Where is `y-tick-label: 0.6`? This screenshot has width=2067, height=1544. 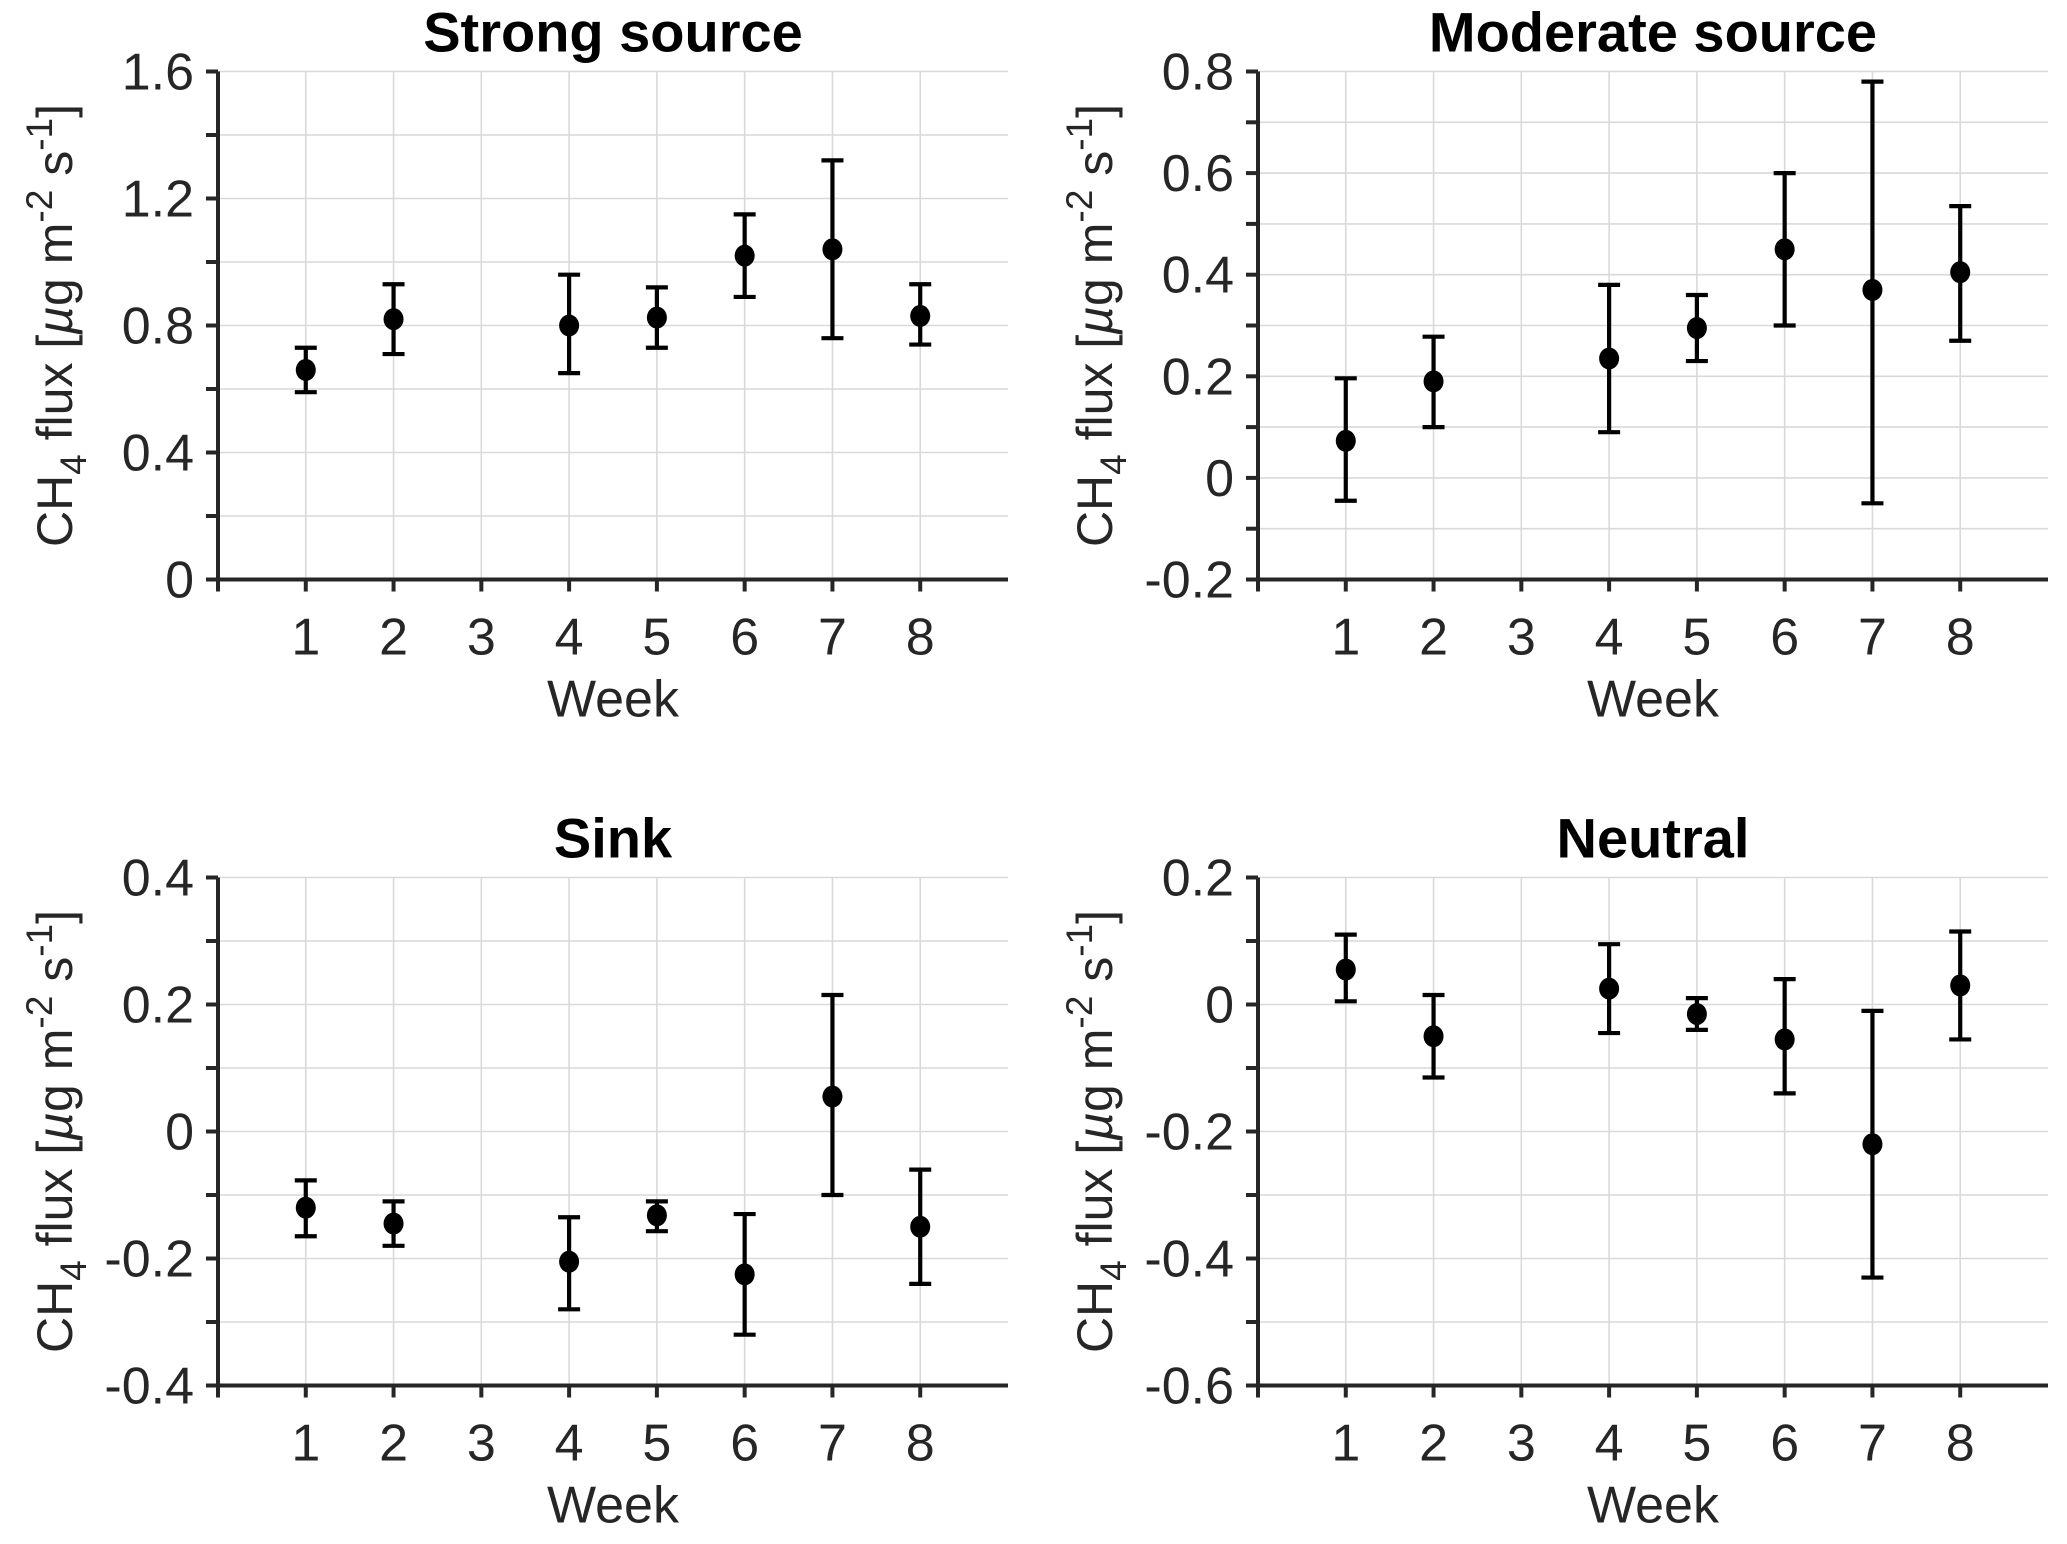 y-tick-label: 0.6 is located at coordinates (1198, 174).